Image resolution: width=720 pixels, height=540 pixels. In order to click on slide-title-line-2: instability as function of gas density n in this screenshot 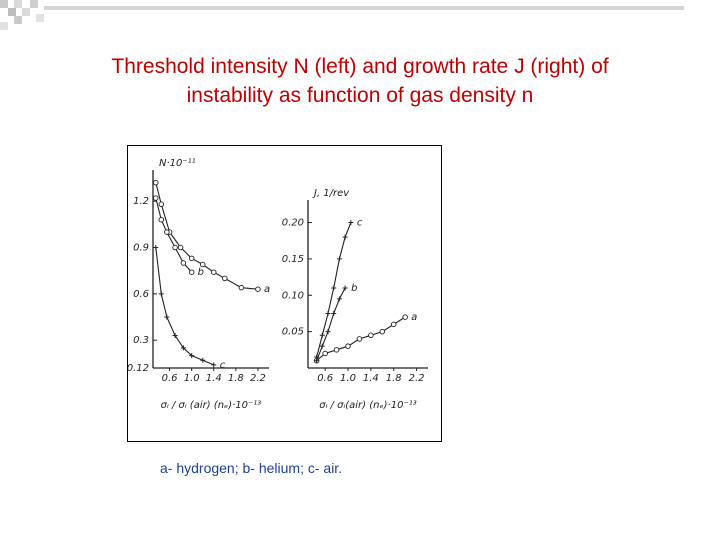, I will do `click(360, 95)`.